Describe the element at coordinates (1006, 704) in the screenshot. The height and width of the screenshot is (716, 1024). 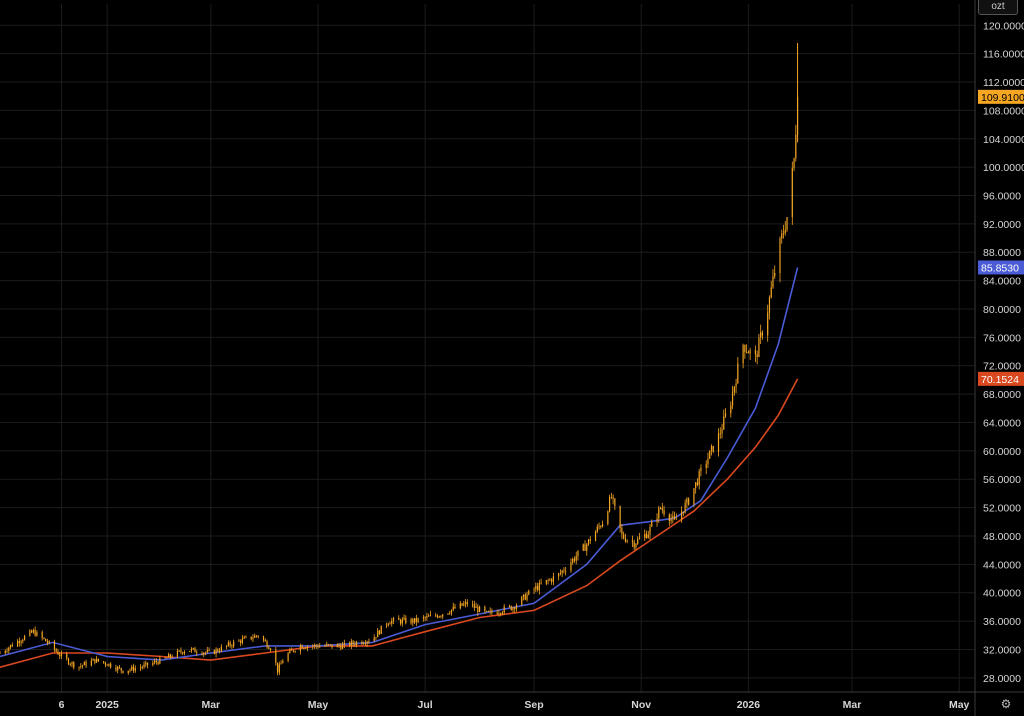
I see `gear-icon: ⚙` at that location.